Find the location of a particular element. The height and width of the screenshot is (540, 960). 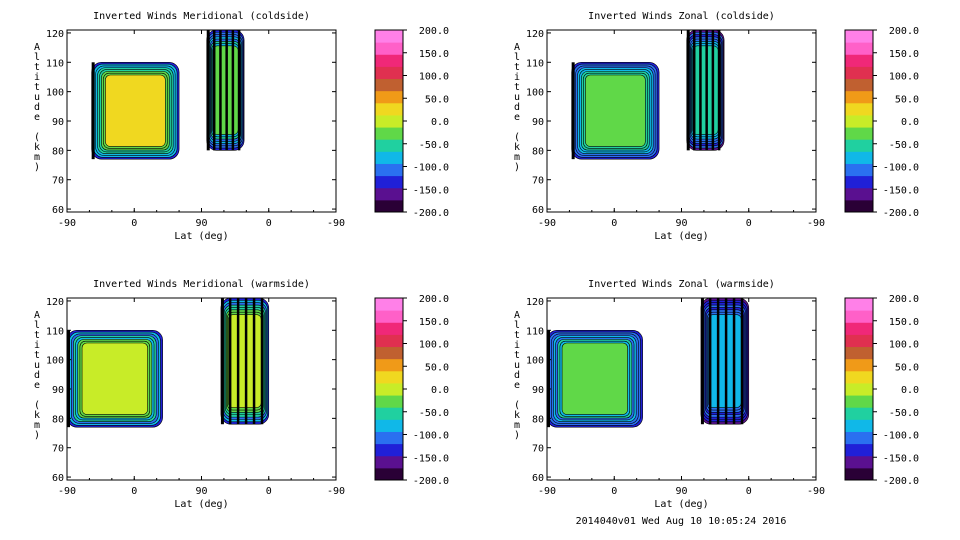

chart-title: Inverted Winds Zonal (coldside) is located at coordinates (681, 16).